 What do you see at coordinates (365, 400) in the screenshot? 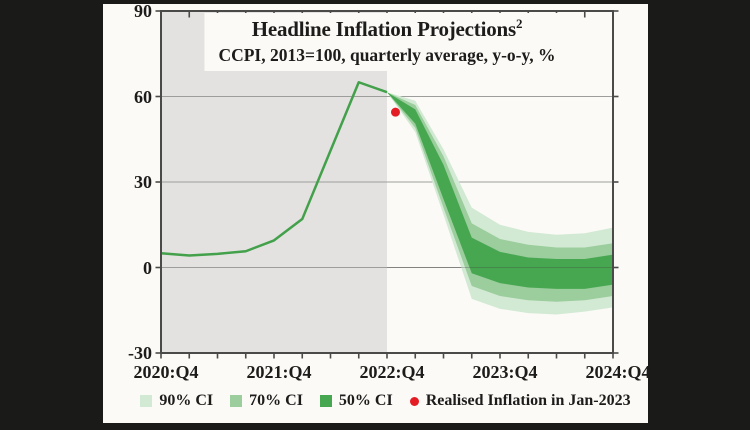
I see `legend-label: 50% CI` at bounding box center [365, 400].